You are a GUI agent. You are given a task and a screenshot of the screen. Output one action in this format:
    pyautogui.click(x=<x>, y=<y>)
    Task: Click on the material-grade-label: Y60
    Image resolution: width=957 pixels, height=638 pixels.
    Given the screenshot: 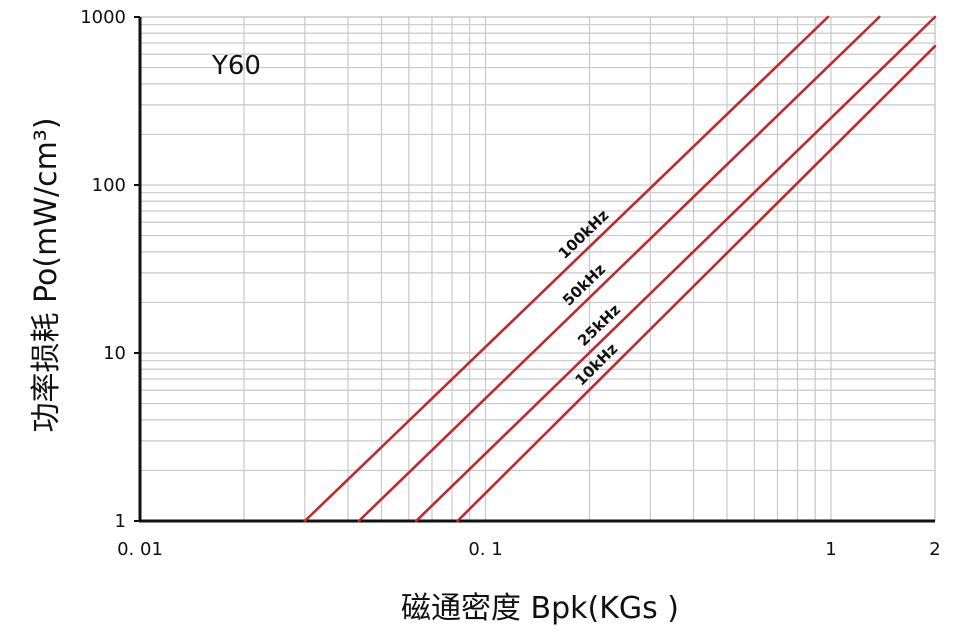 What is the action you would take?
    pyautogui.click(x=236, y=66)
    